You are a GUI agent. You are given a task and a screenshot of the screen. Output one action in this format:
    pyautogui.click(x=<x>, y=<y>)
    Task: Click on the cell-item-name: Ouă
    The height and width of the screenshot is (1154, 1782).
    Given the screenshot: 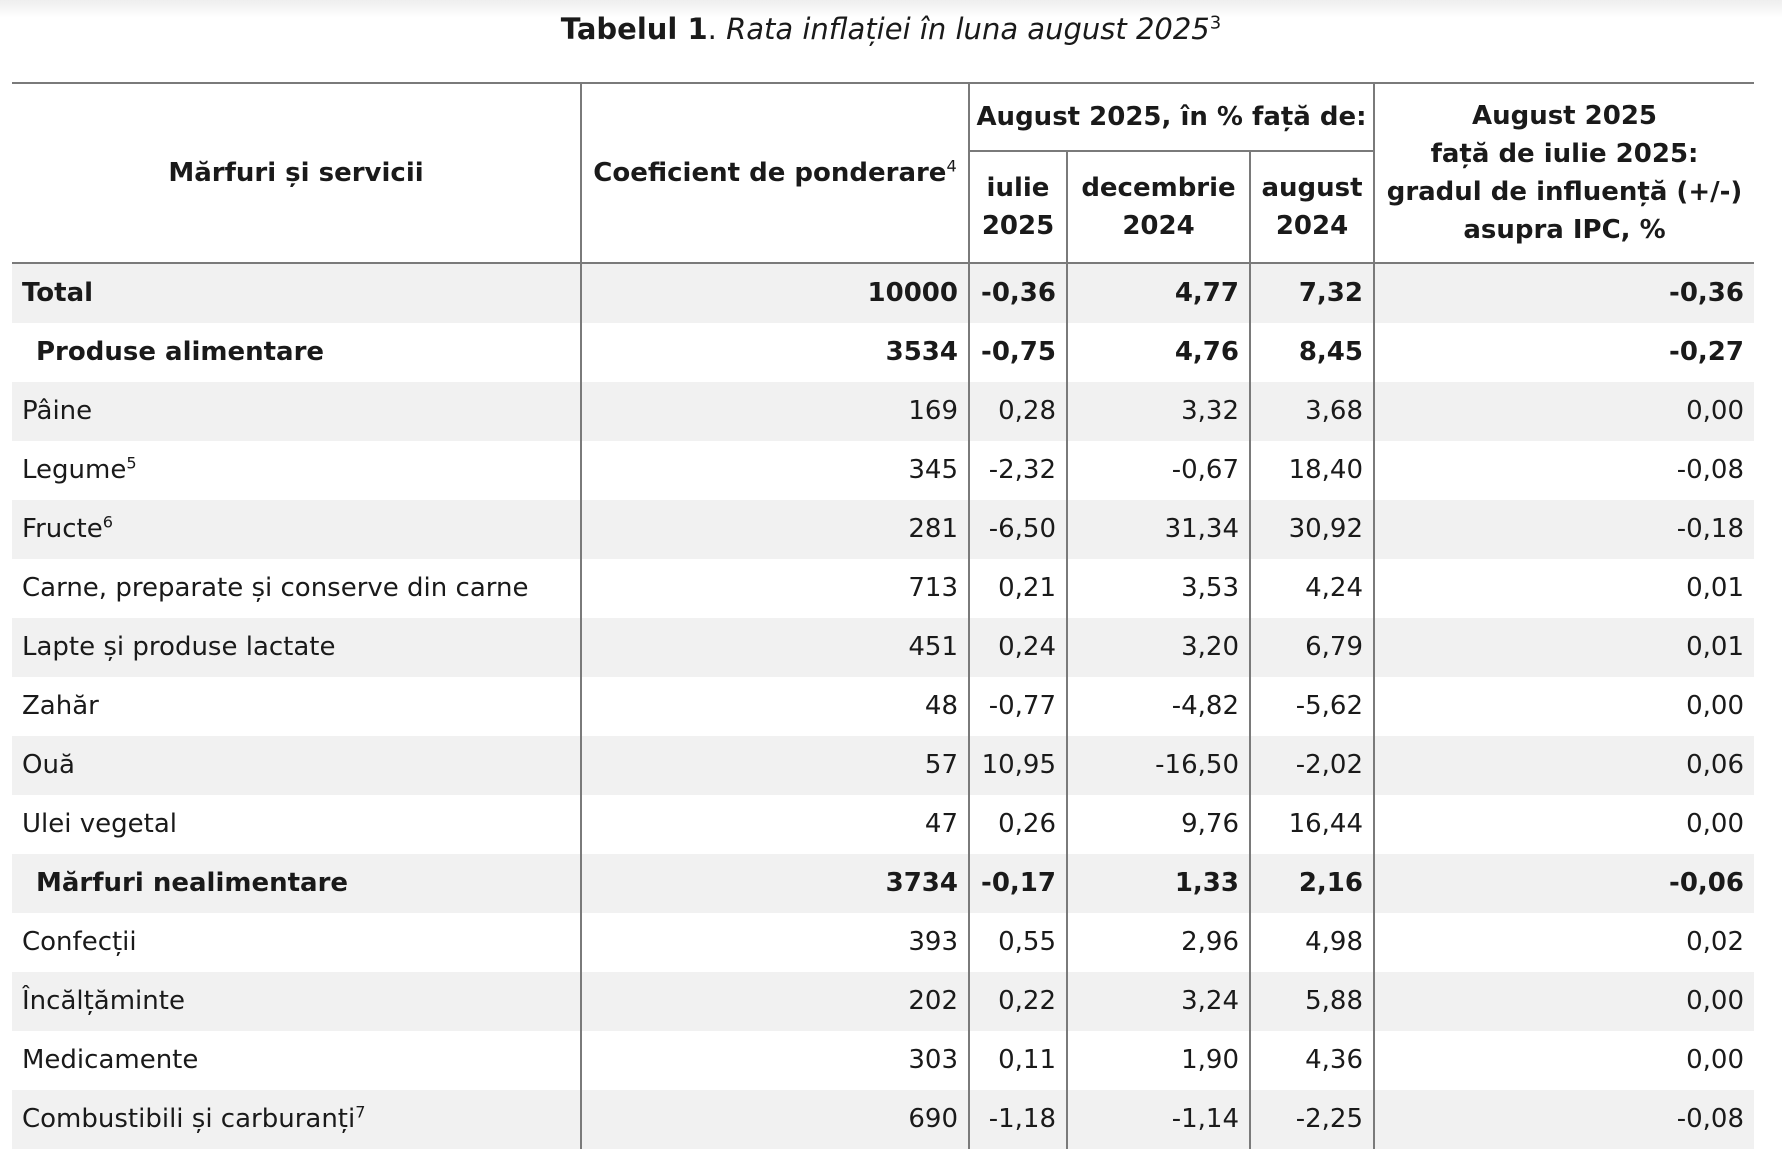 What is the action you would take?
    pyautogui.click(x=296, y=765)
    